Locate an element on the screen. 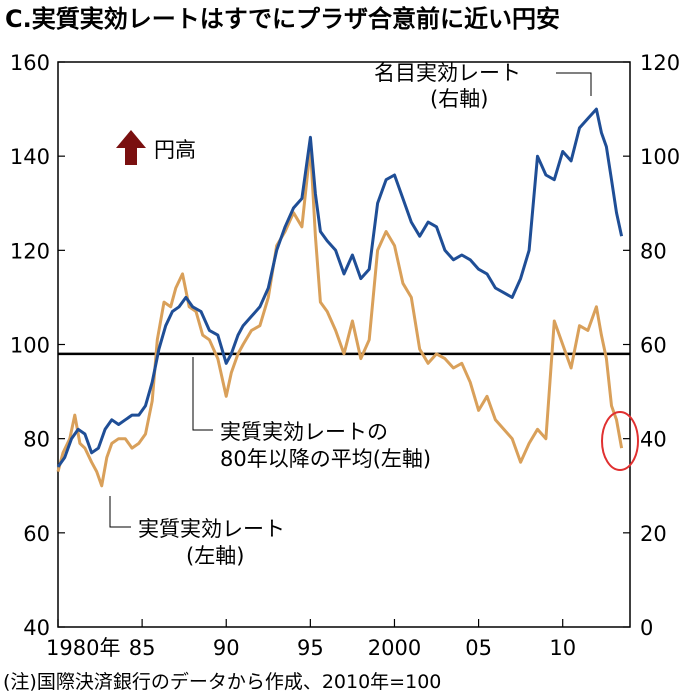 This screenshot has width=696, height=696. highlight-circle is located at coordinates (620, 441).